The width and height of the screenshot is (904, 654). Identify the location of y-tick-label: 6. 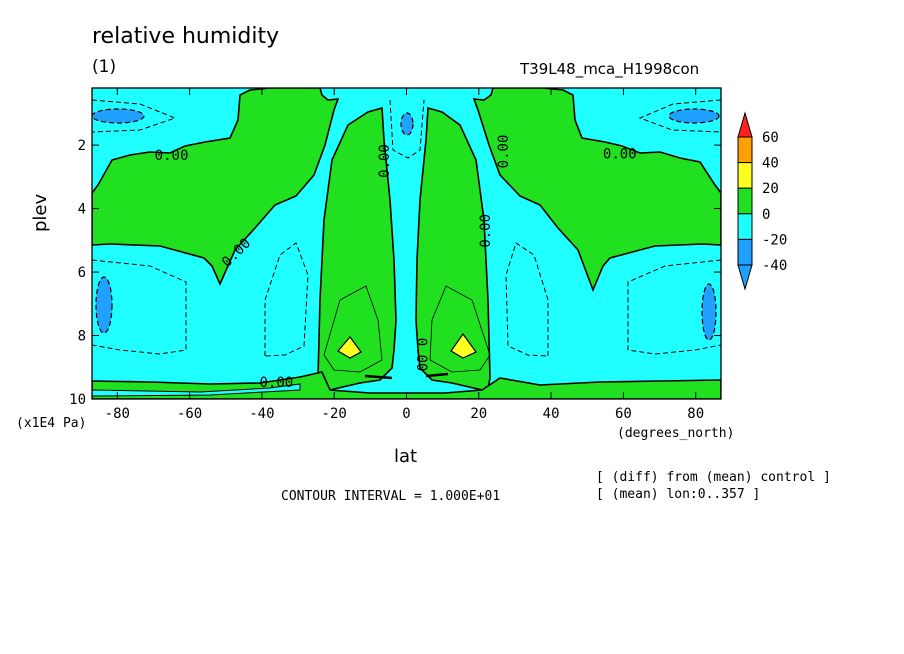
(82, 273).